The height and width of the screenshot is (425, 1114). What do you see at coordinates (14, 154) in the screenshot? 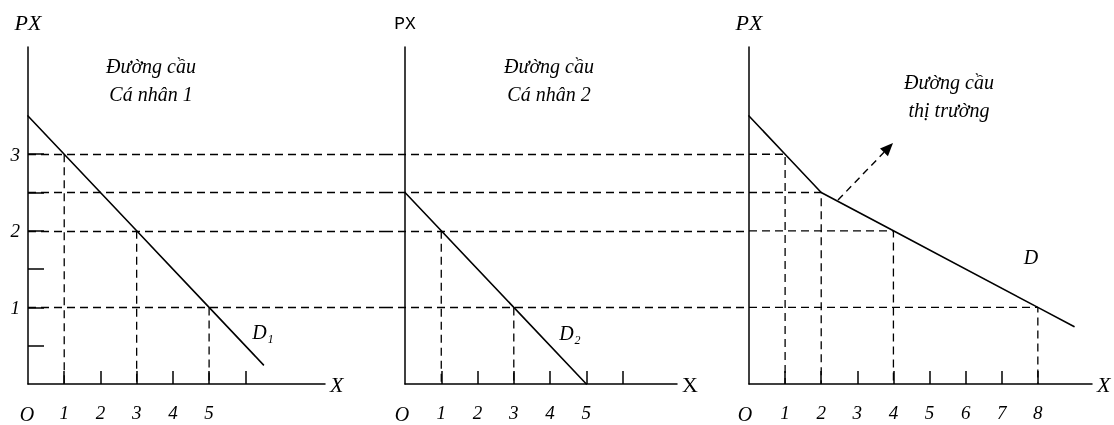
I see `y-tick-label: 3` at bounding box center [14, 154].